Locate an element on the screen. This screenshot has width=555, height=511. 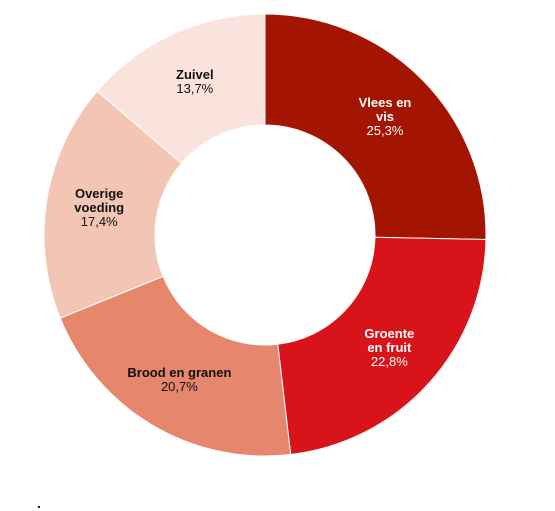
slice-zuivel is located at coordinates (181, 89).